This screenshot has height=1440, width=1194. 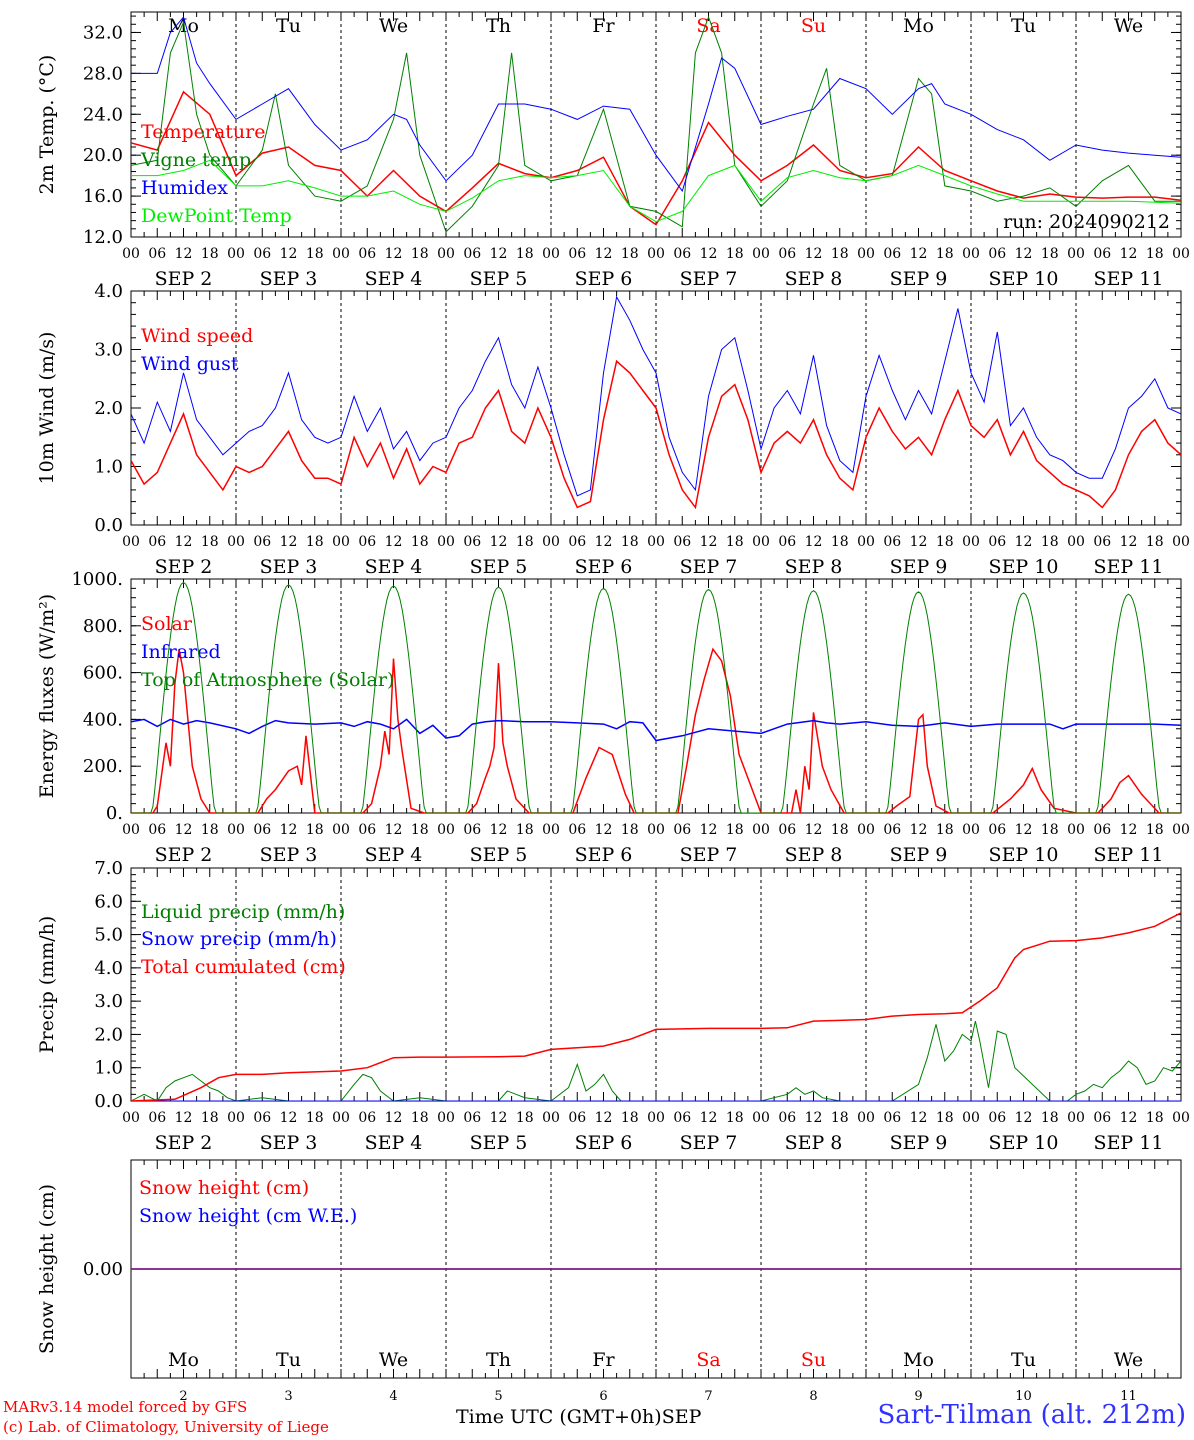 I want to click on legend-entry: DewPoint Temp, so click(x=216, y=216).